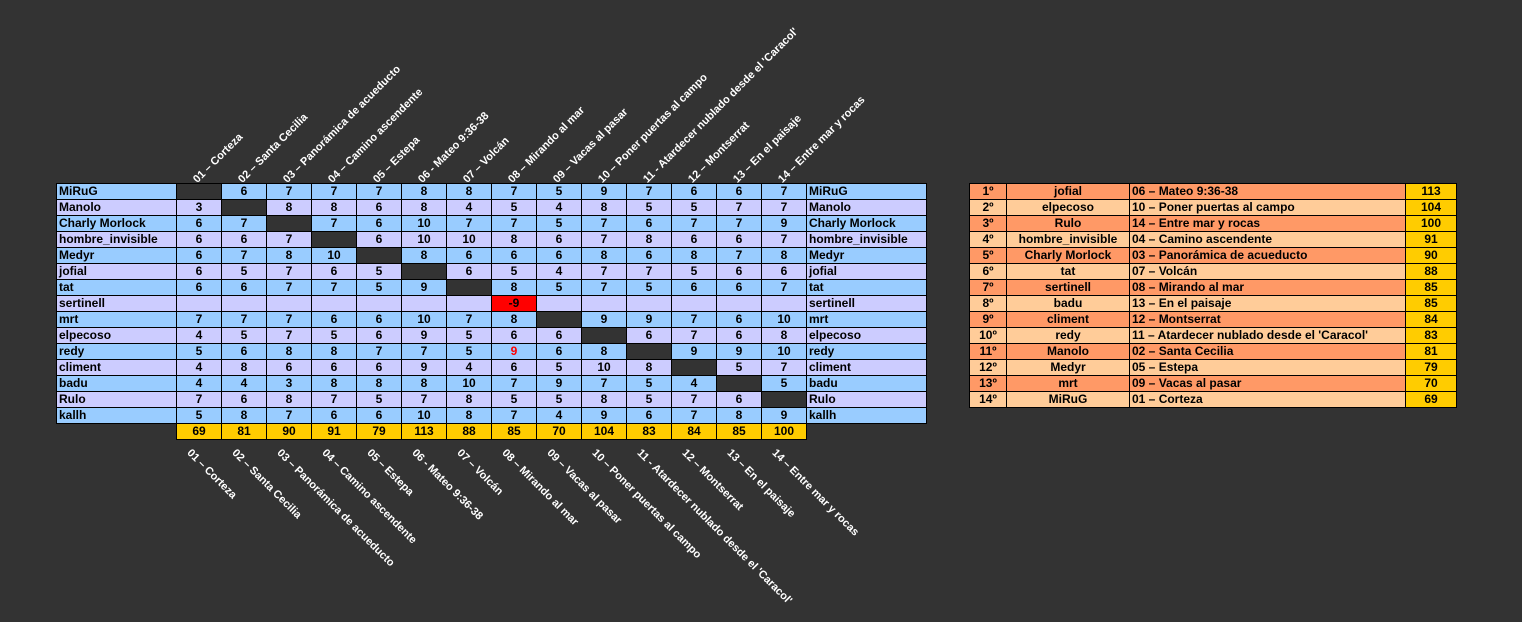 The height and width of the screenshot is (622, 1522). Describe the element at coordinates (988, 383) in the screenshot. I see `rank-position: 13º` at that location.